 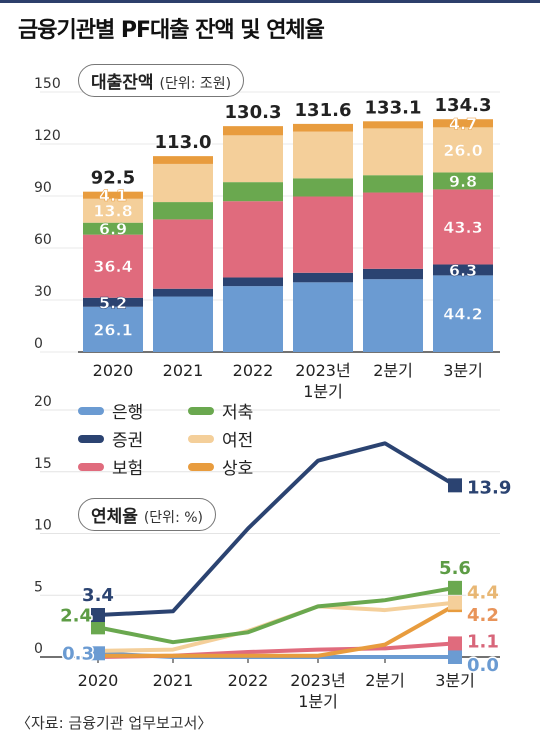 What do you see at coordinates (113, 178) in the screenshot?
I see `bar-total-label: 92.5` at bounding box center [113, 178].